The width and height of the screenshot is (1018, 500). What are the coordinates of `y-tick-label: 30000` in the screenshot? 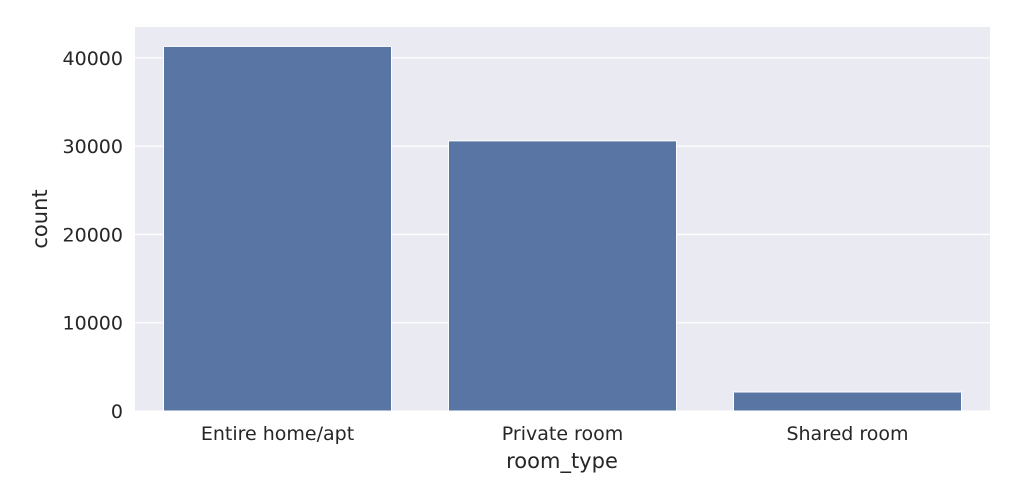 It's located at (93, 147).